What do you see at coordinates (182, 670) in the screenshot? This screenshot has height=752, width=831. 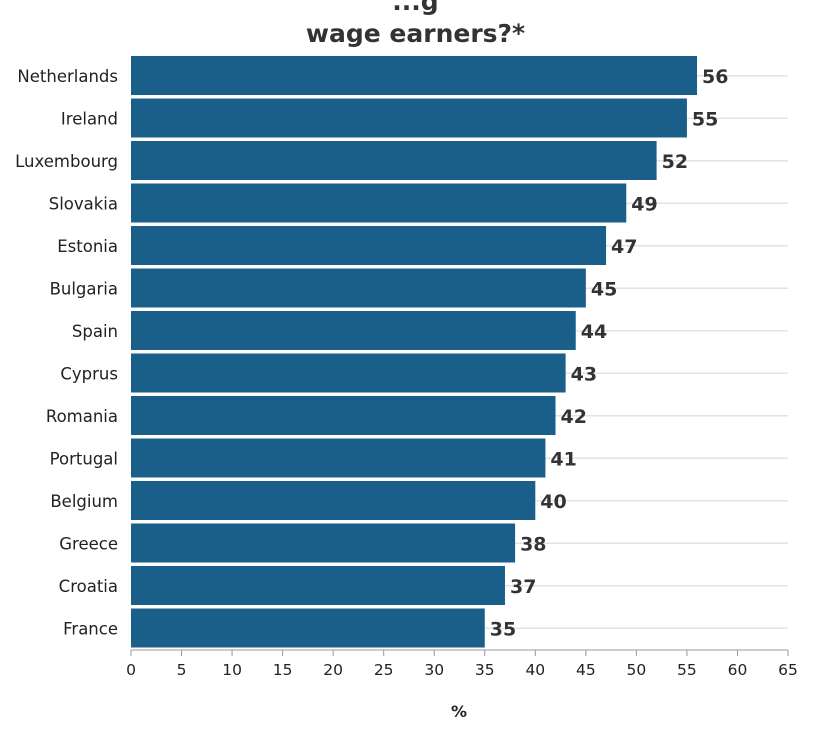 I see `x-tick-label: 5` at bounding box center [182, 670].